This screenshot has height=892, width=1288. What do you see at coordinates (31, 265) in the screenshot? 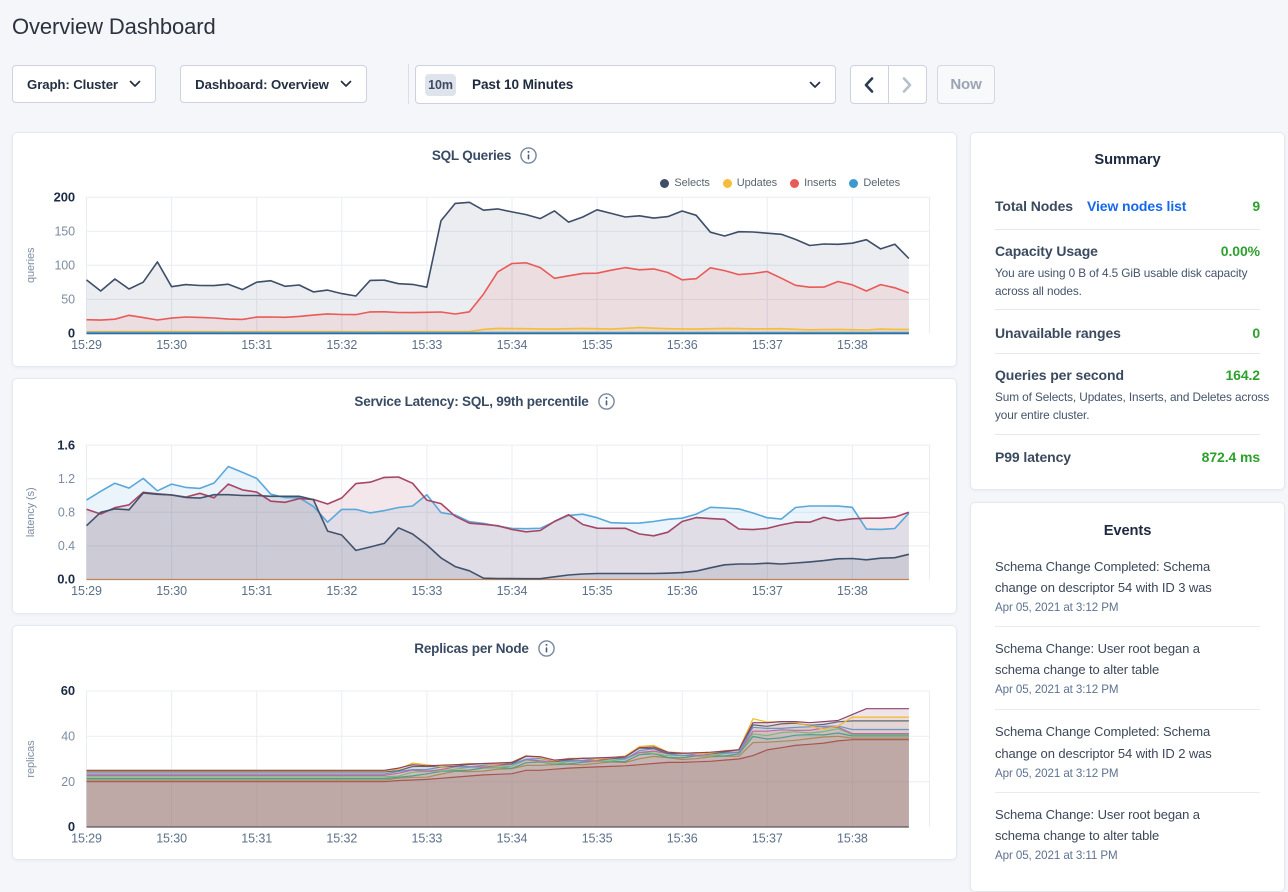
I see `svg-text: queries` at bounding box center [31, 265].